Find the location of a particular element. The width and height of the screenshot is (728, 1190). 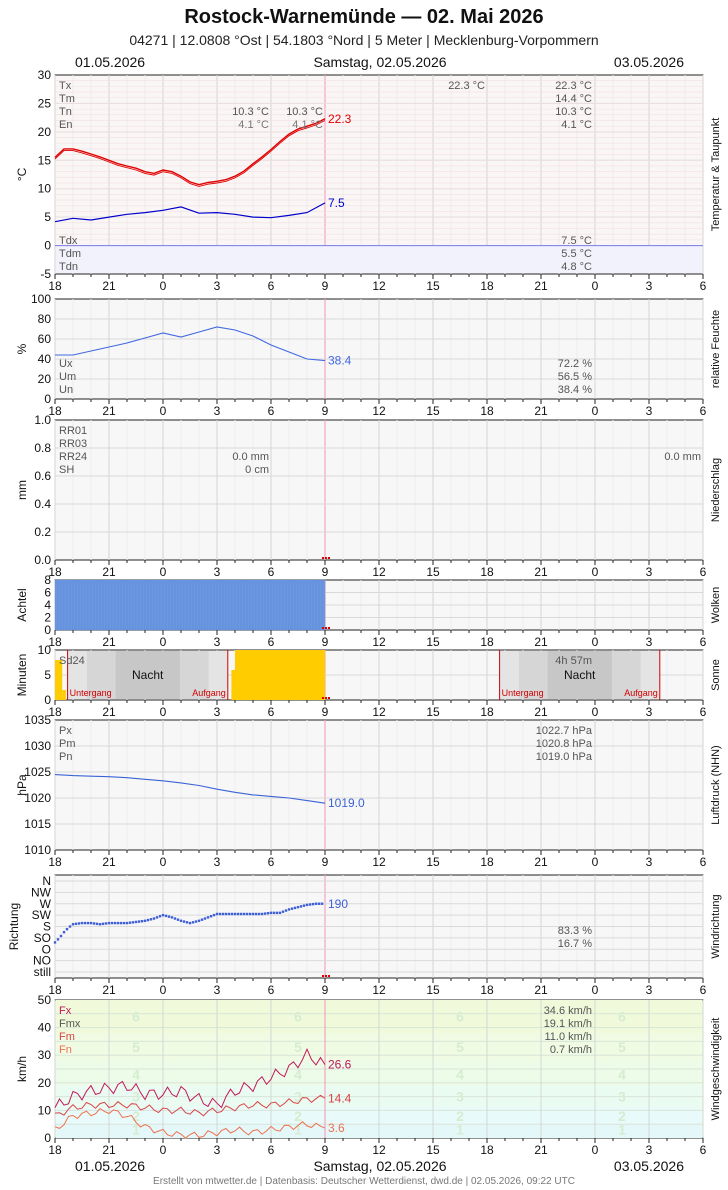

wind-direction-xtick-label: 6 is located at coordinates (271, 990).